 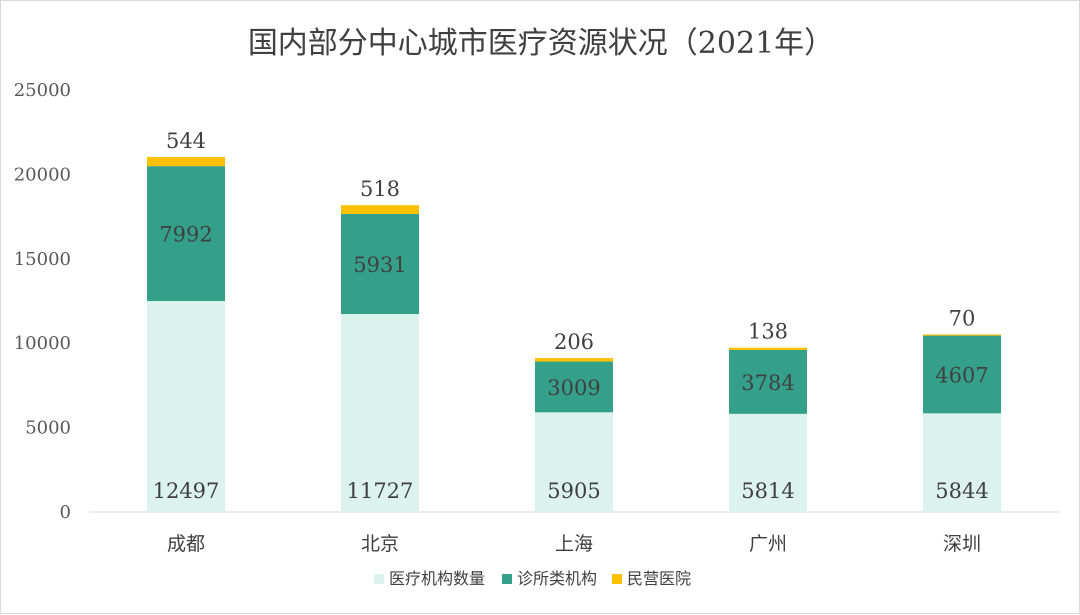 I want to click on y-tick-label: 15000, so click(x=42, y=259).